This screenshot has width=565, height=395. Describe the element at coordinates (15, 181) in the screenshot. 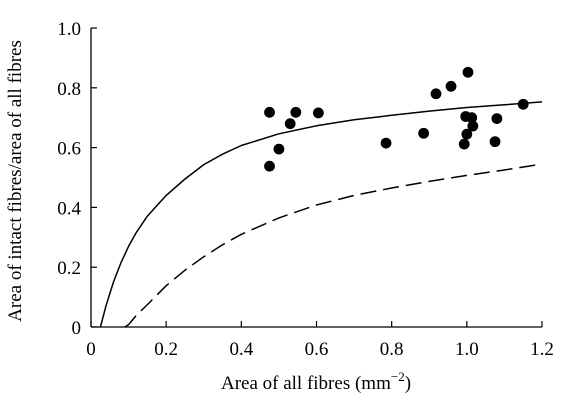

I see `y-axis-title: Area of intact fibres/area of all fibres` at that location.